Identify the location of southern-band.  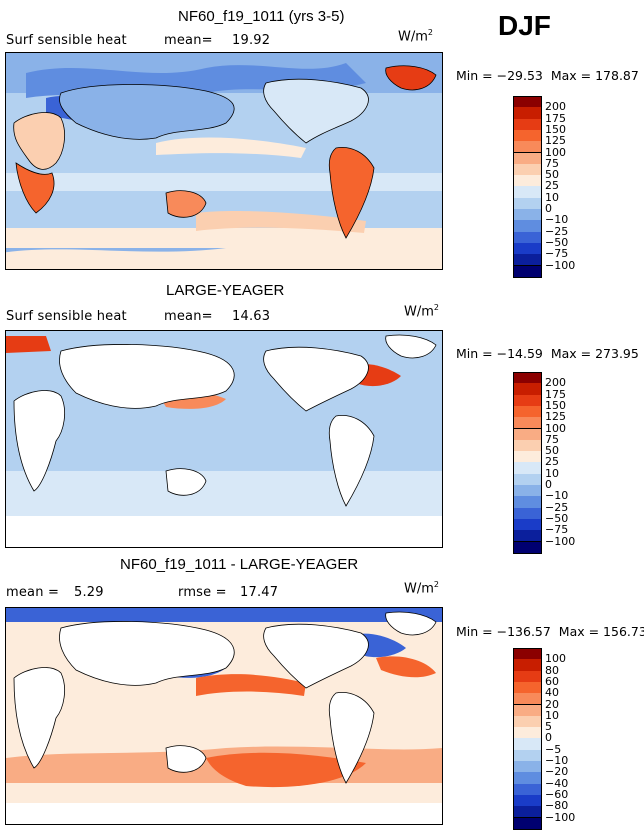
(224, 496).